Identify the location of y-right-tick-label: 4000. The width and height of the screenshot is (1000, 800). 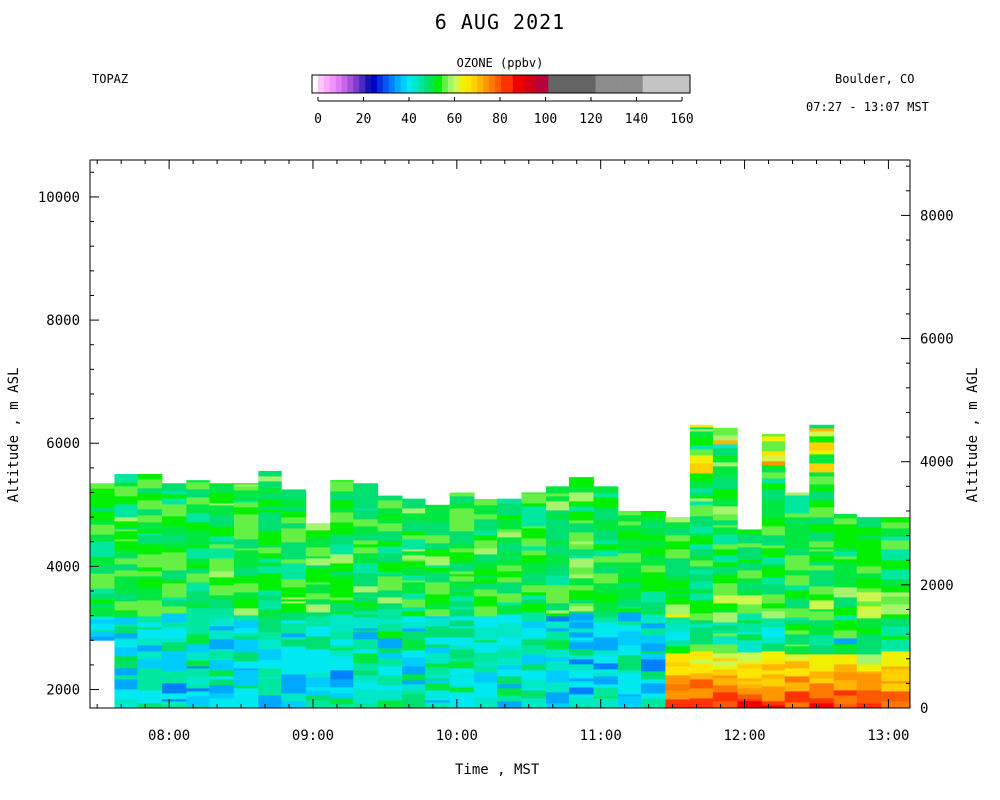
(937, 463).